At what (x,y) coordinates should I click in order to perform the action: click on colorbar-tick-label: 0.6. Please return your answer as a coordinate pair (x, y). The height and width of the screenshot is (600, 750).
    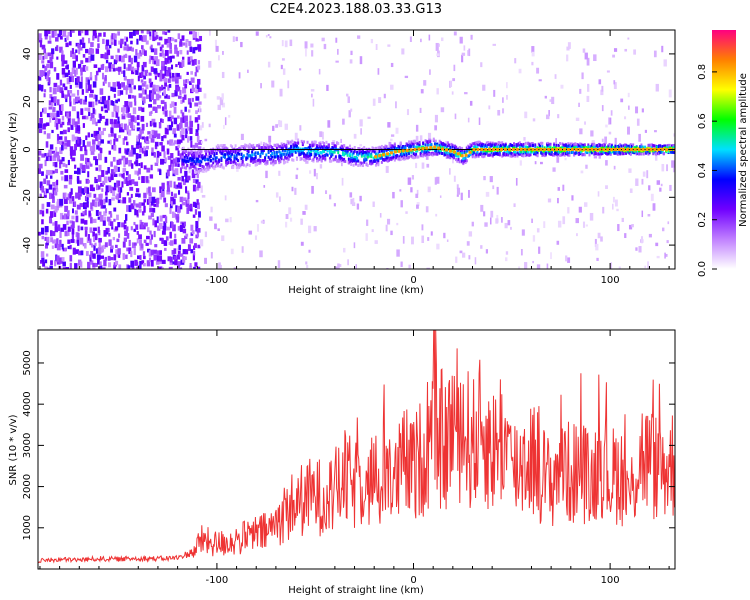
    Looking at the image, I should click on (702, 121).